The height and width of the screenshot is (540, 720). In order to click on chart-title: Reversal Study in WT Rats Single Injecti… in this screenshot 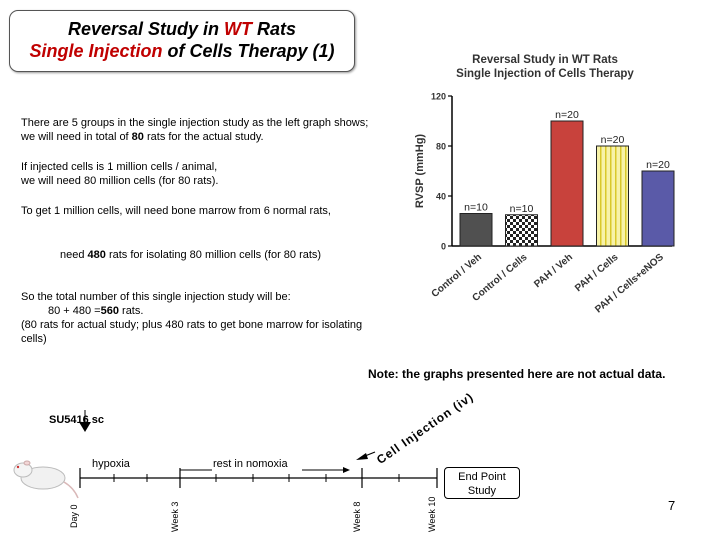, I will do `click(545, 67)`.